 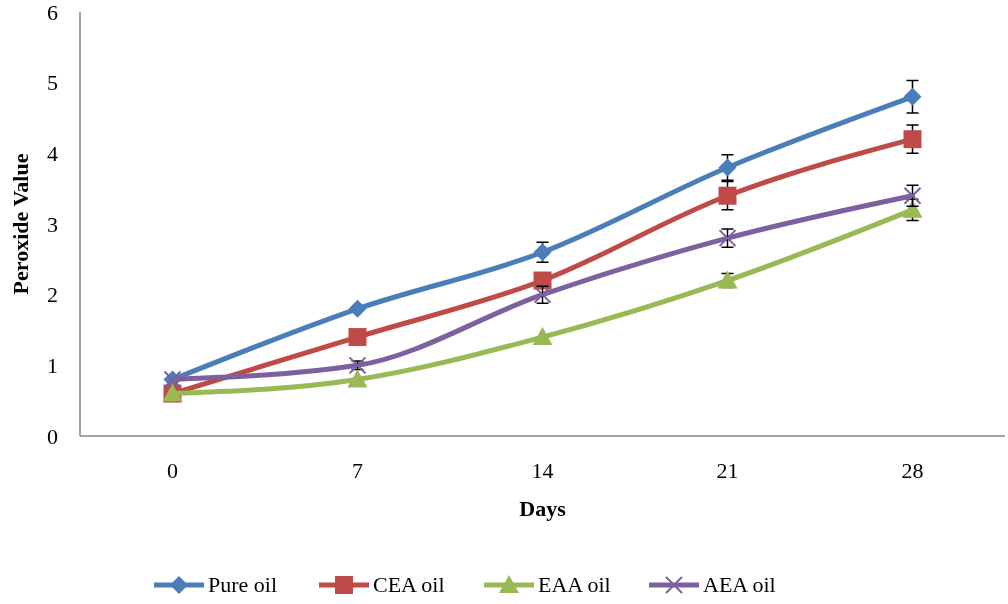 I want to click on x-axis-title: Days, so click(x=543, y=508).